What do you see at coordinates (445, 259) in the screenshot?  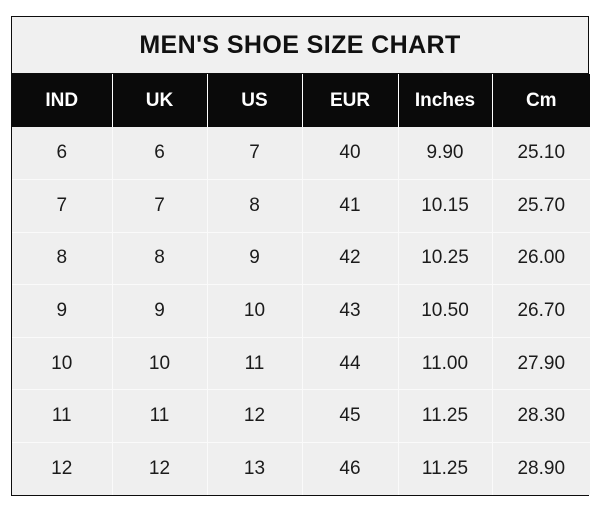 I see `cell-inches: 10.25` at bounding box center [445, 259].